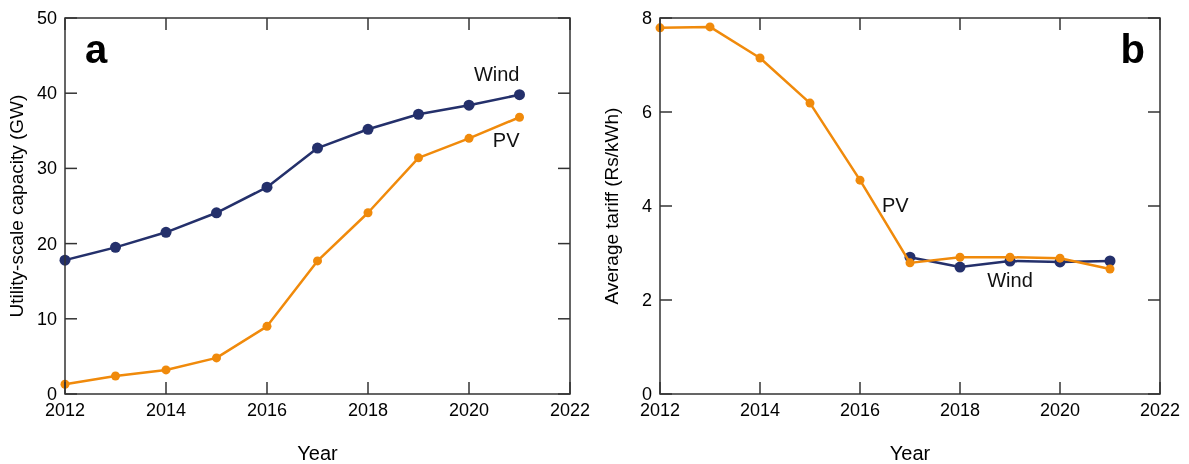  Describe the element at coordinates (46, 93) in the screenshot. I see `y-tick-label: 40` at that location.